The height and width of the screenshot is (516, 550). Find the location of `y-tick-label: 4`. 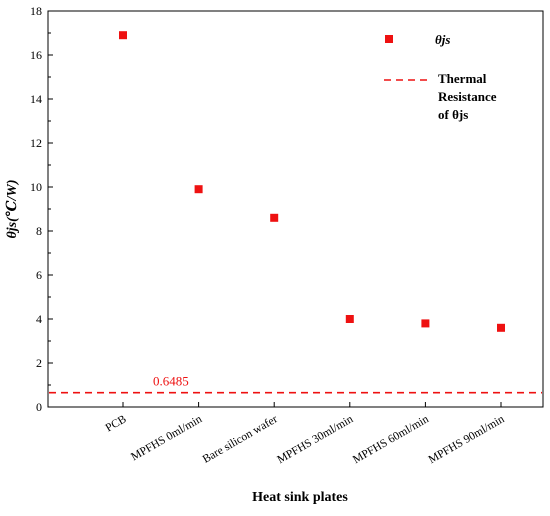

y-tick-label: 4 is located at coordinates (39, 319).